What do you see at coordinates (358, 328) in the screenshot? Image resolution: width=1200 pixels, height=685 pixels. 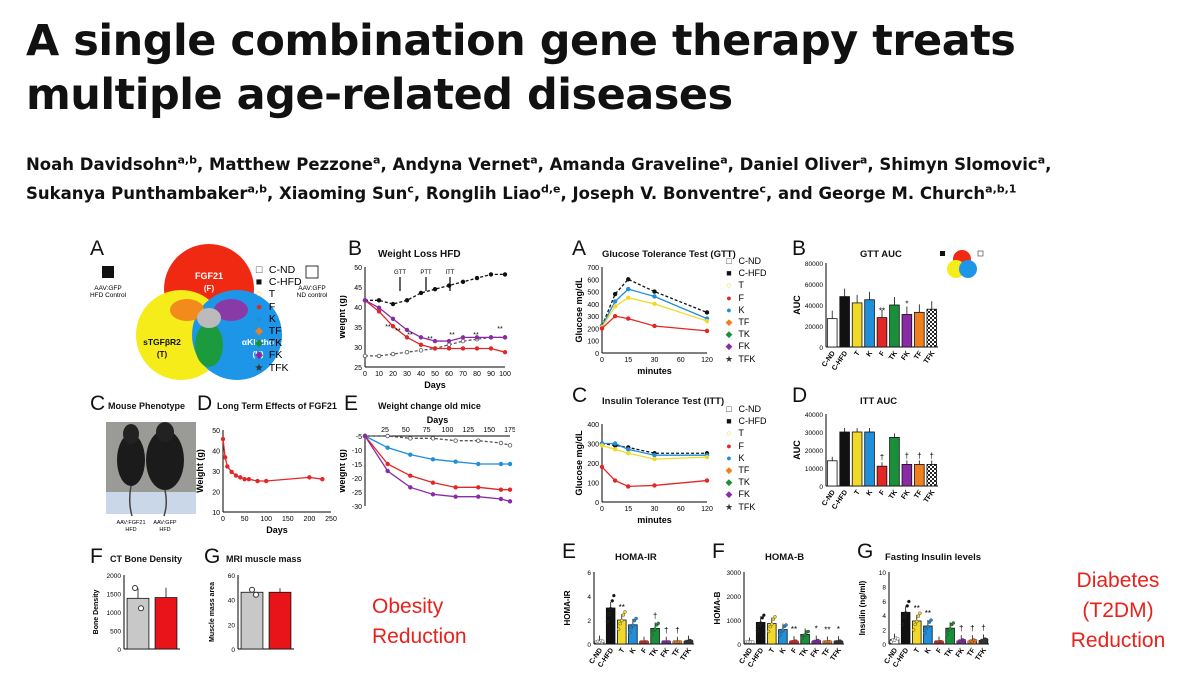 I see `y-tick-label: 35` at bounding box center [358, 328].